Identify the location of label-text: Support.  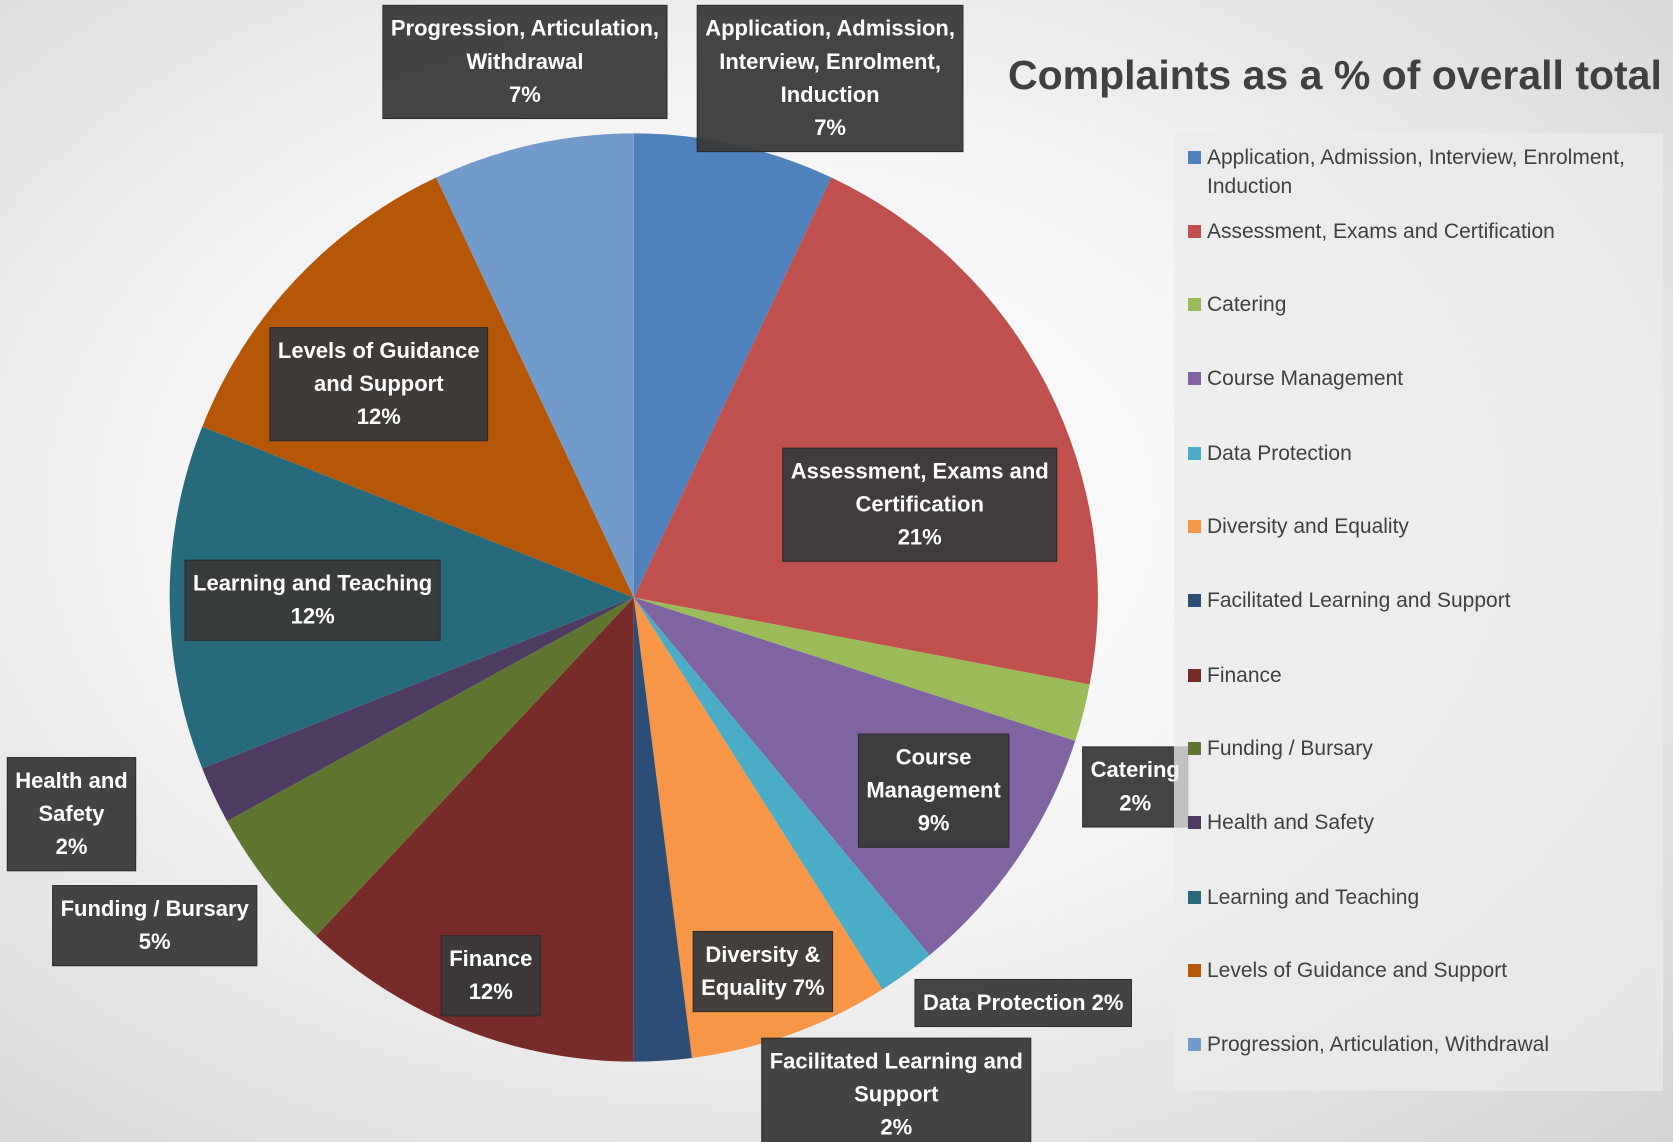
(896, 1094).